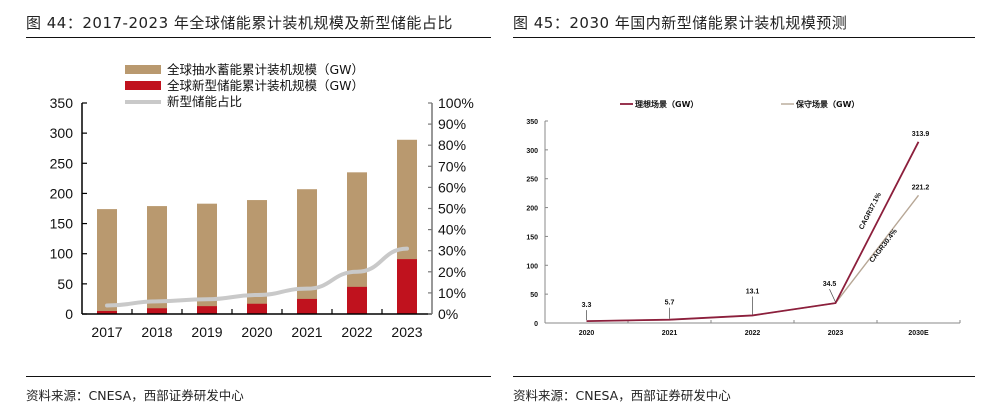 The image size is (1008, 415). Describe the element at coordinates (670, 303) in the screenshot. I see `data-label: 5.7` at that location.